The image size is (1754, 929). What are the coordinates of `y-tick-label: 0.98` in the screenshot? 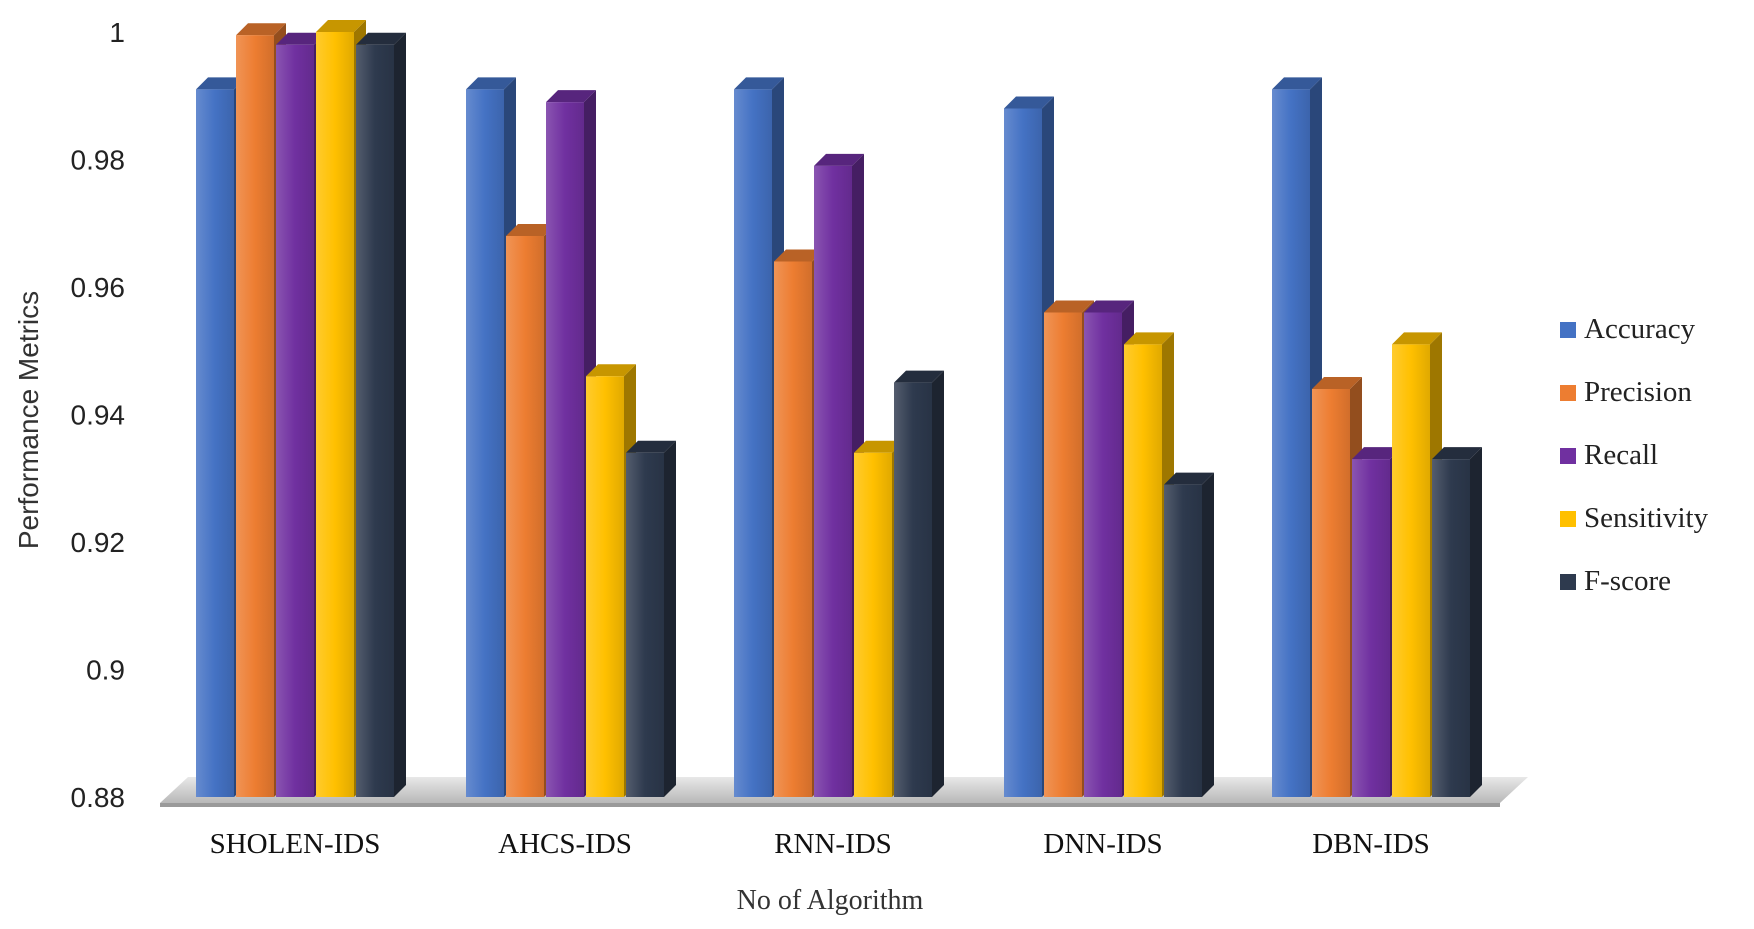 It's located at (98, 160).